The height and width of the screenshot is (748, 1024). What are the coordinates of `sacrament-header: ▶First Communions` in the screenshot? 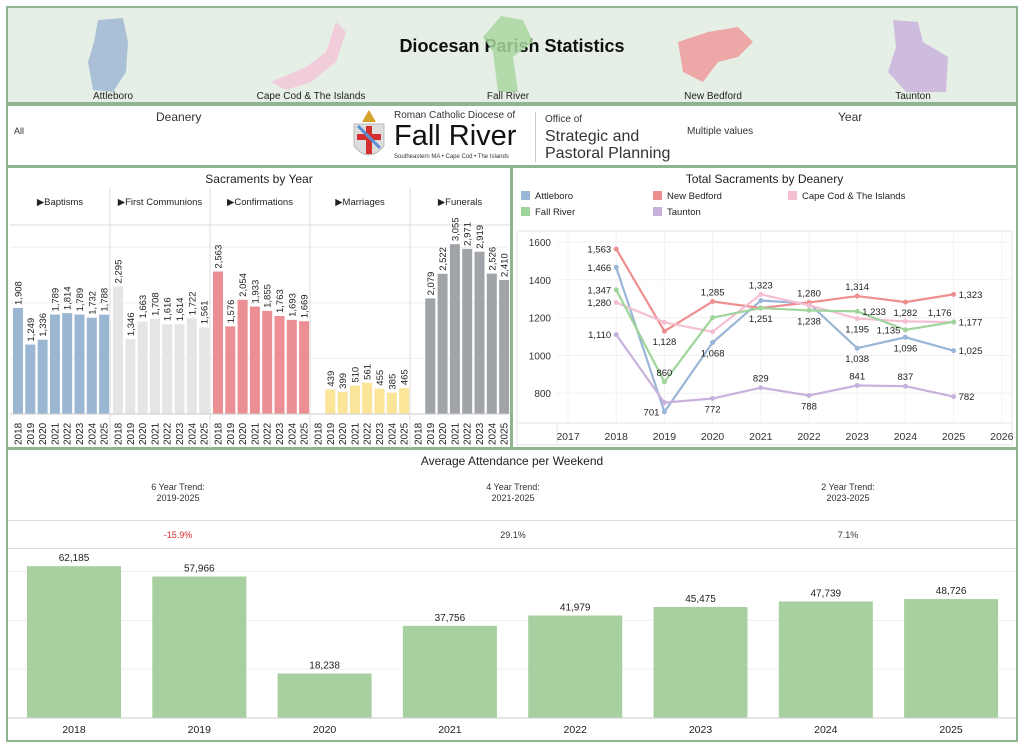 It's located at (160, 202).